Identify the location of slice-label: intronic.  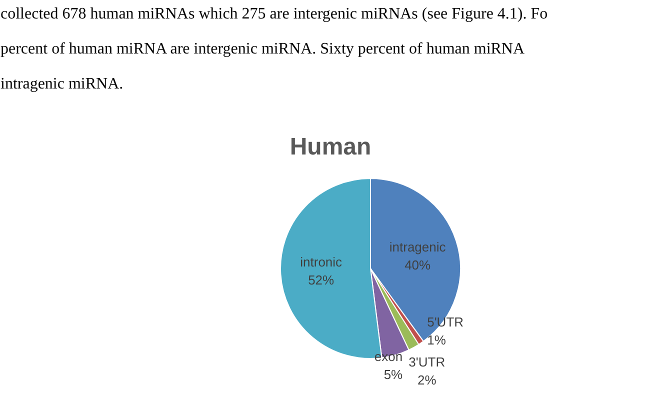
(321, 262).